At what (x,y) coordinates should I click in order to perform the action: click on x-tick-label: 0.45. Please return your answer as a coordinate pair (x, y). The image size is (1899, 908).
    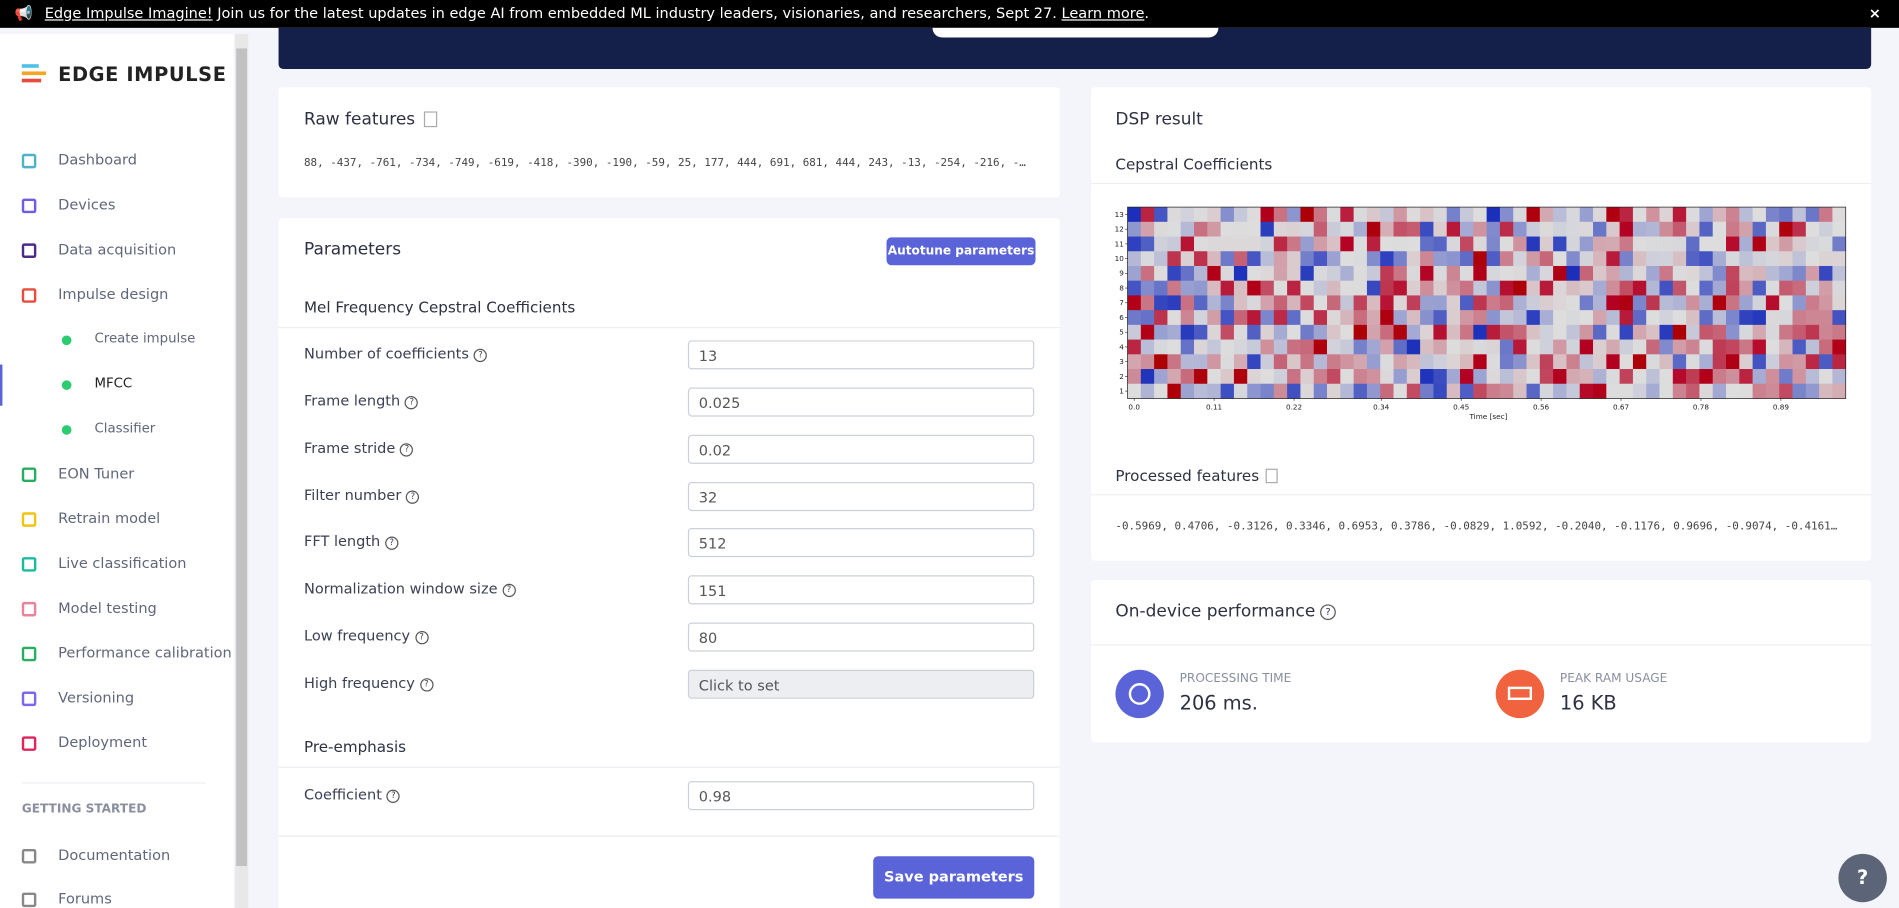
    Looking at the image, I should click on (1461, 406).